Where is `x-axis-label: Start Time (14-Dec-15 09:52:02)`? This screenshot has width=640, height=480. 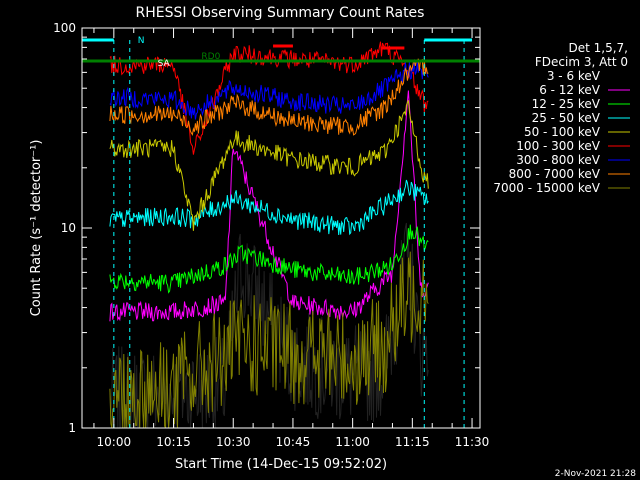
x-axis-label: Start Time (14-Dec-15 09:52:02) is located at coordinates (281, 464).